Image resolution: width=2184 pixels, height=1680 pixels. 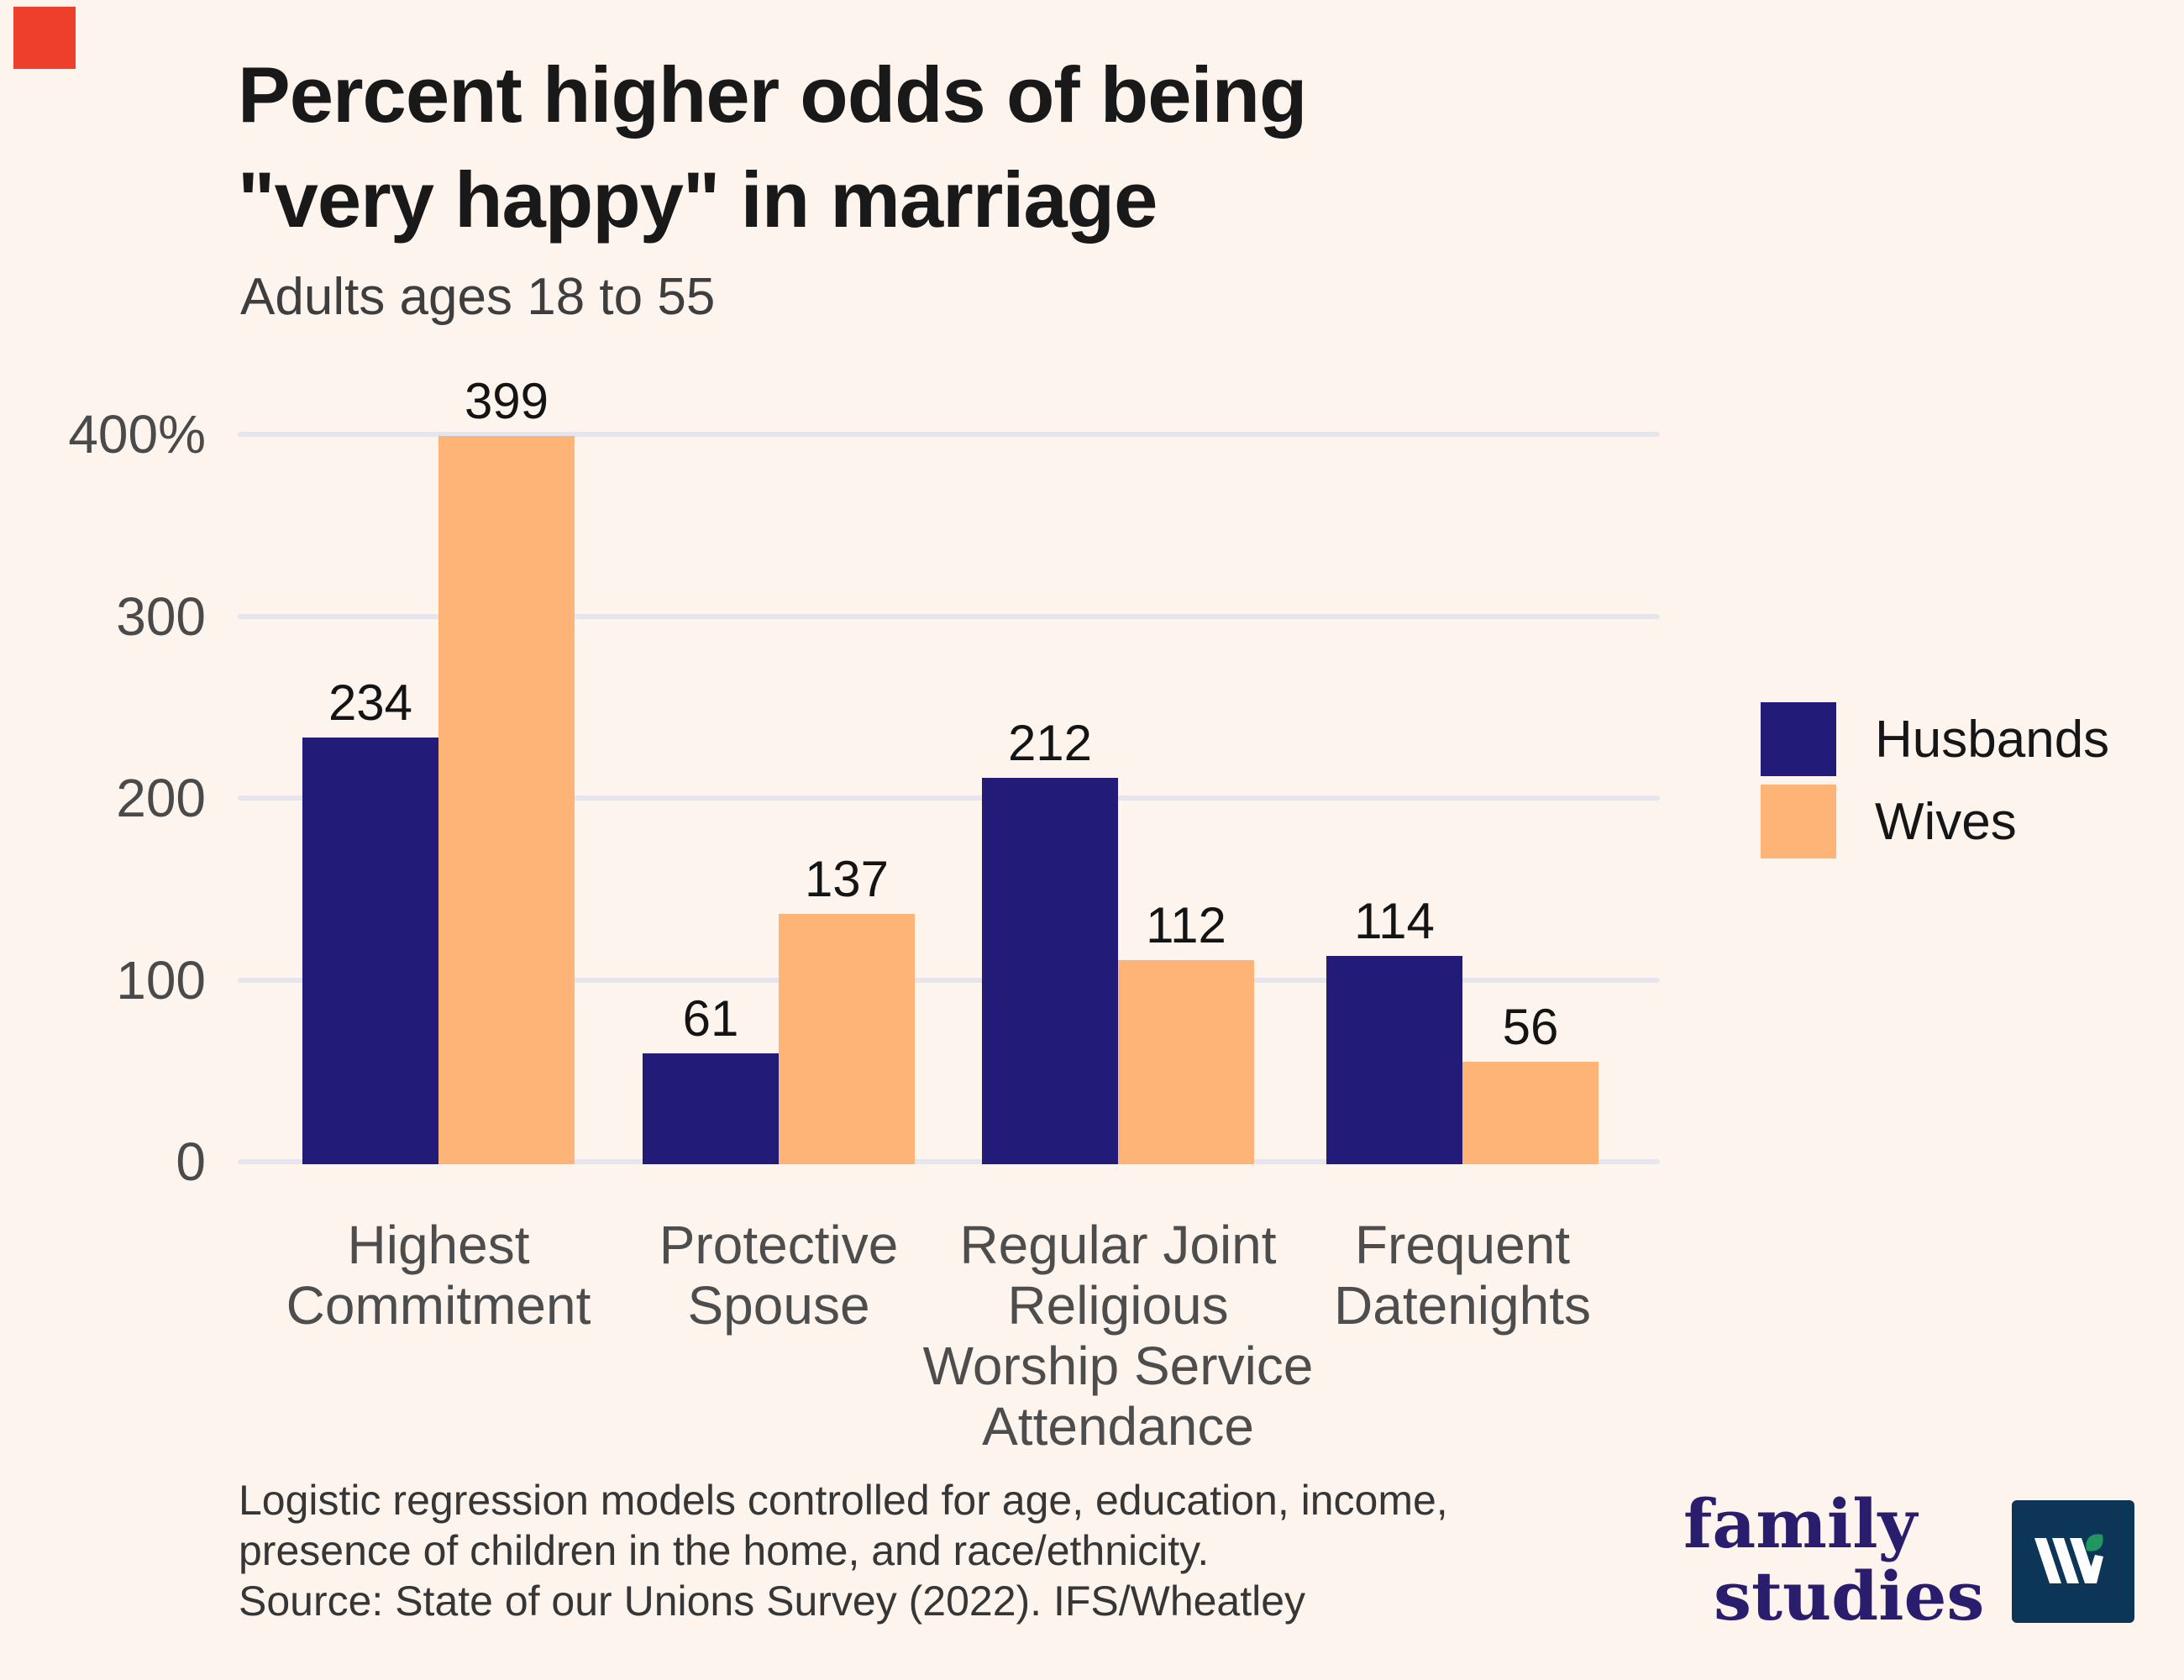 What do you see at coordinates (1186, 925) in the screenshot?
I see `bar-value-label: 112` at bounding box center [1186, 925].